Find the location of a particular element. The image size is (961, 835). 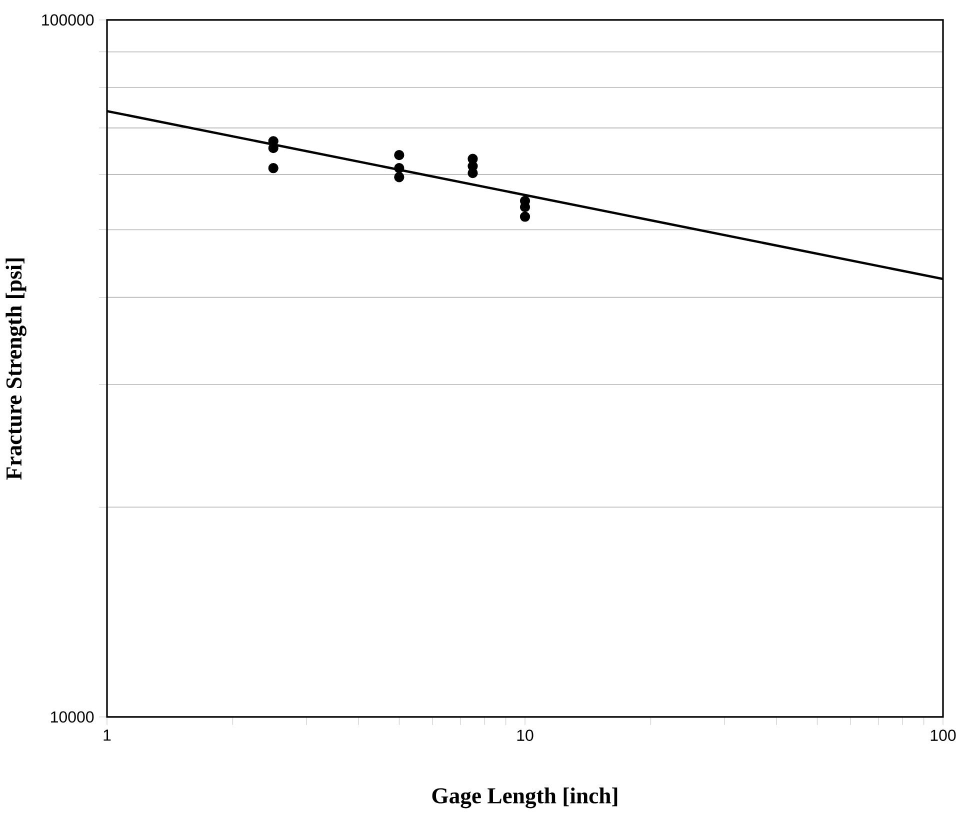

x-tick-label: 100 is located at coordinates (943, 735).